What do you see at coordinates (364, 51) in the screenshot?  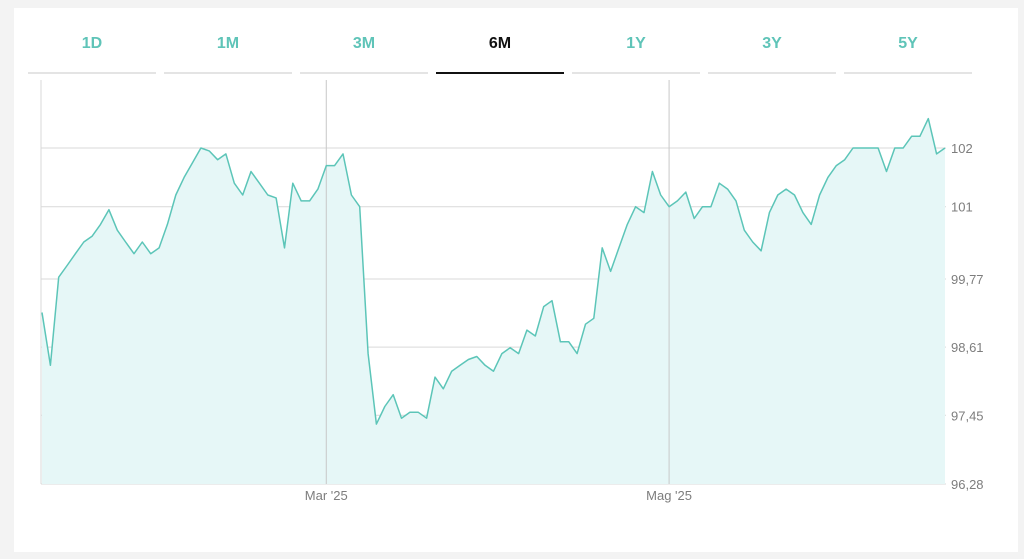 I see `tab-3m: 3M` at bounding box center [364, 51].